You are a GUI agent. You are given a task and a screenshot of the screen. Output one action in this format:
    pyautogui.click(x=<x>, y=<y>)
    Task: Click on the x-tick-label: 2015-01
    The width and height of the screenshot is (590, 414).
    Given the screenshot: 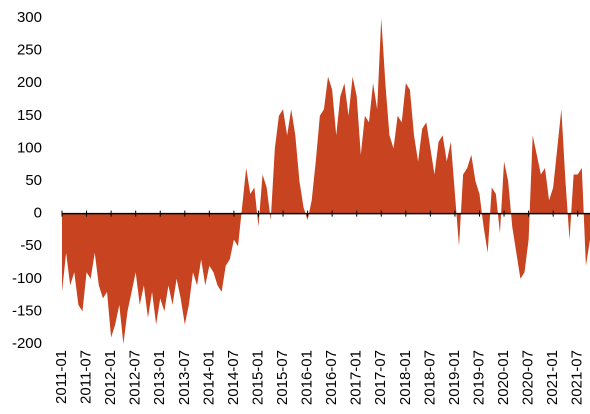 What is the action you would take?
    pyautogui.click(x=257, y=377)
    